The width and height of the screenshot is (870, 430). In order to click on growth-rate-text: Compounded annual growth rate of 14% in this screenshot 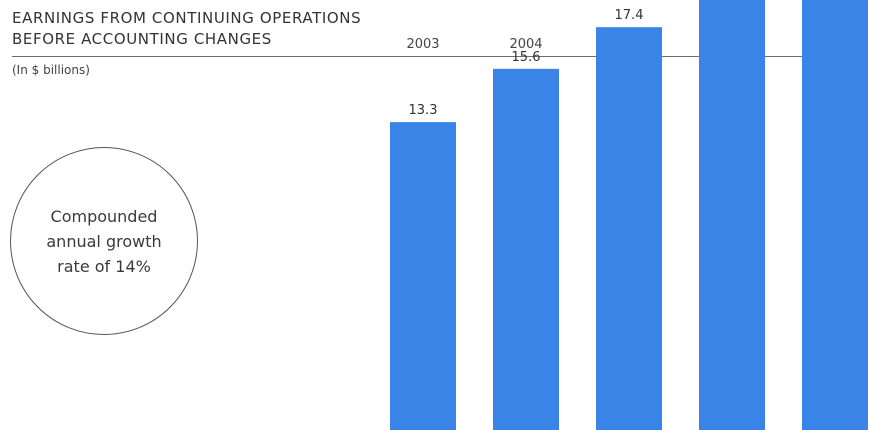, I will do `click(104, 241)`.